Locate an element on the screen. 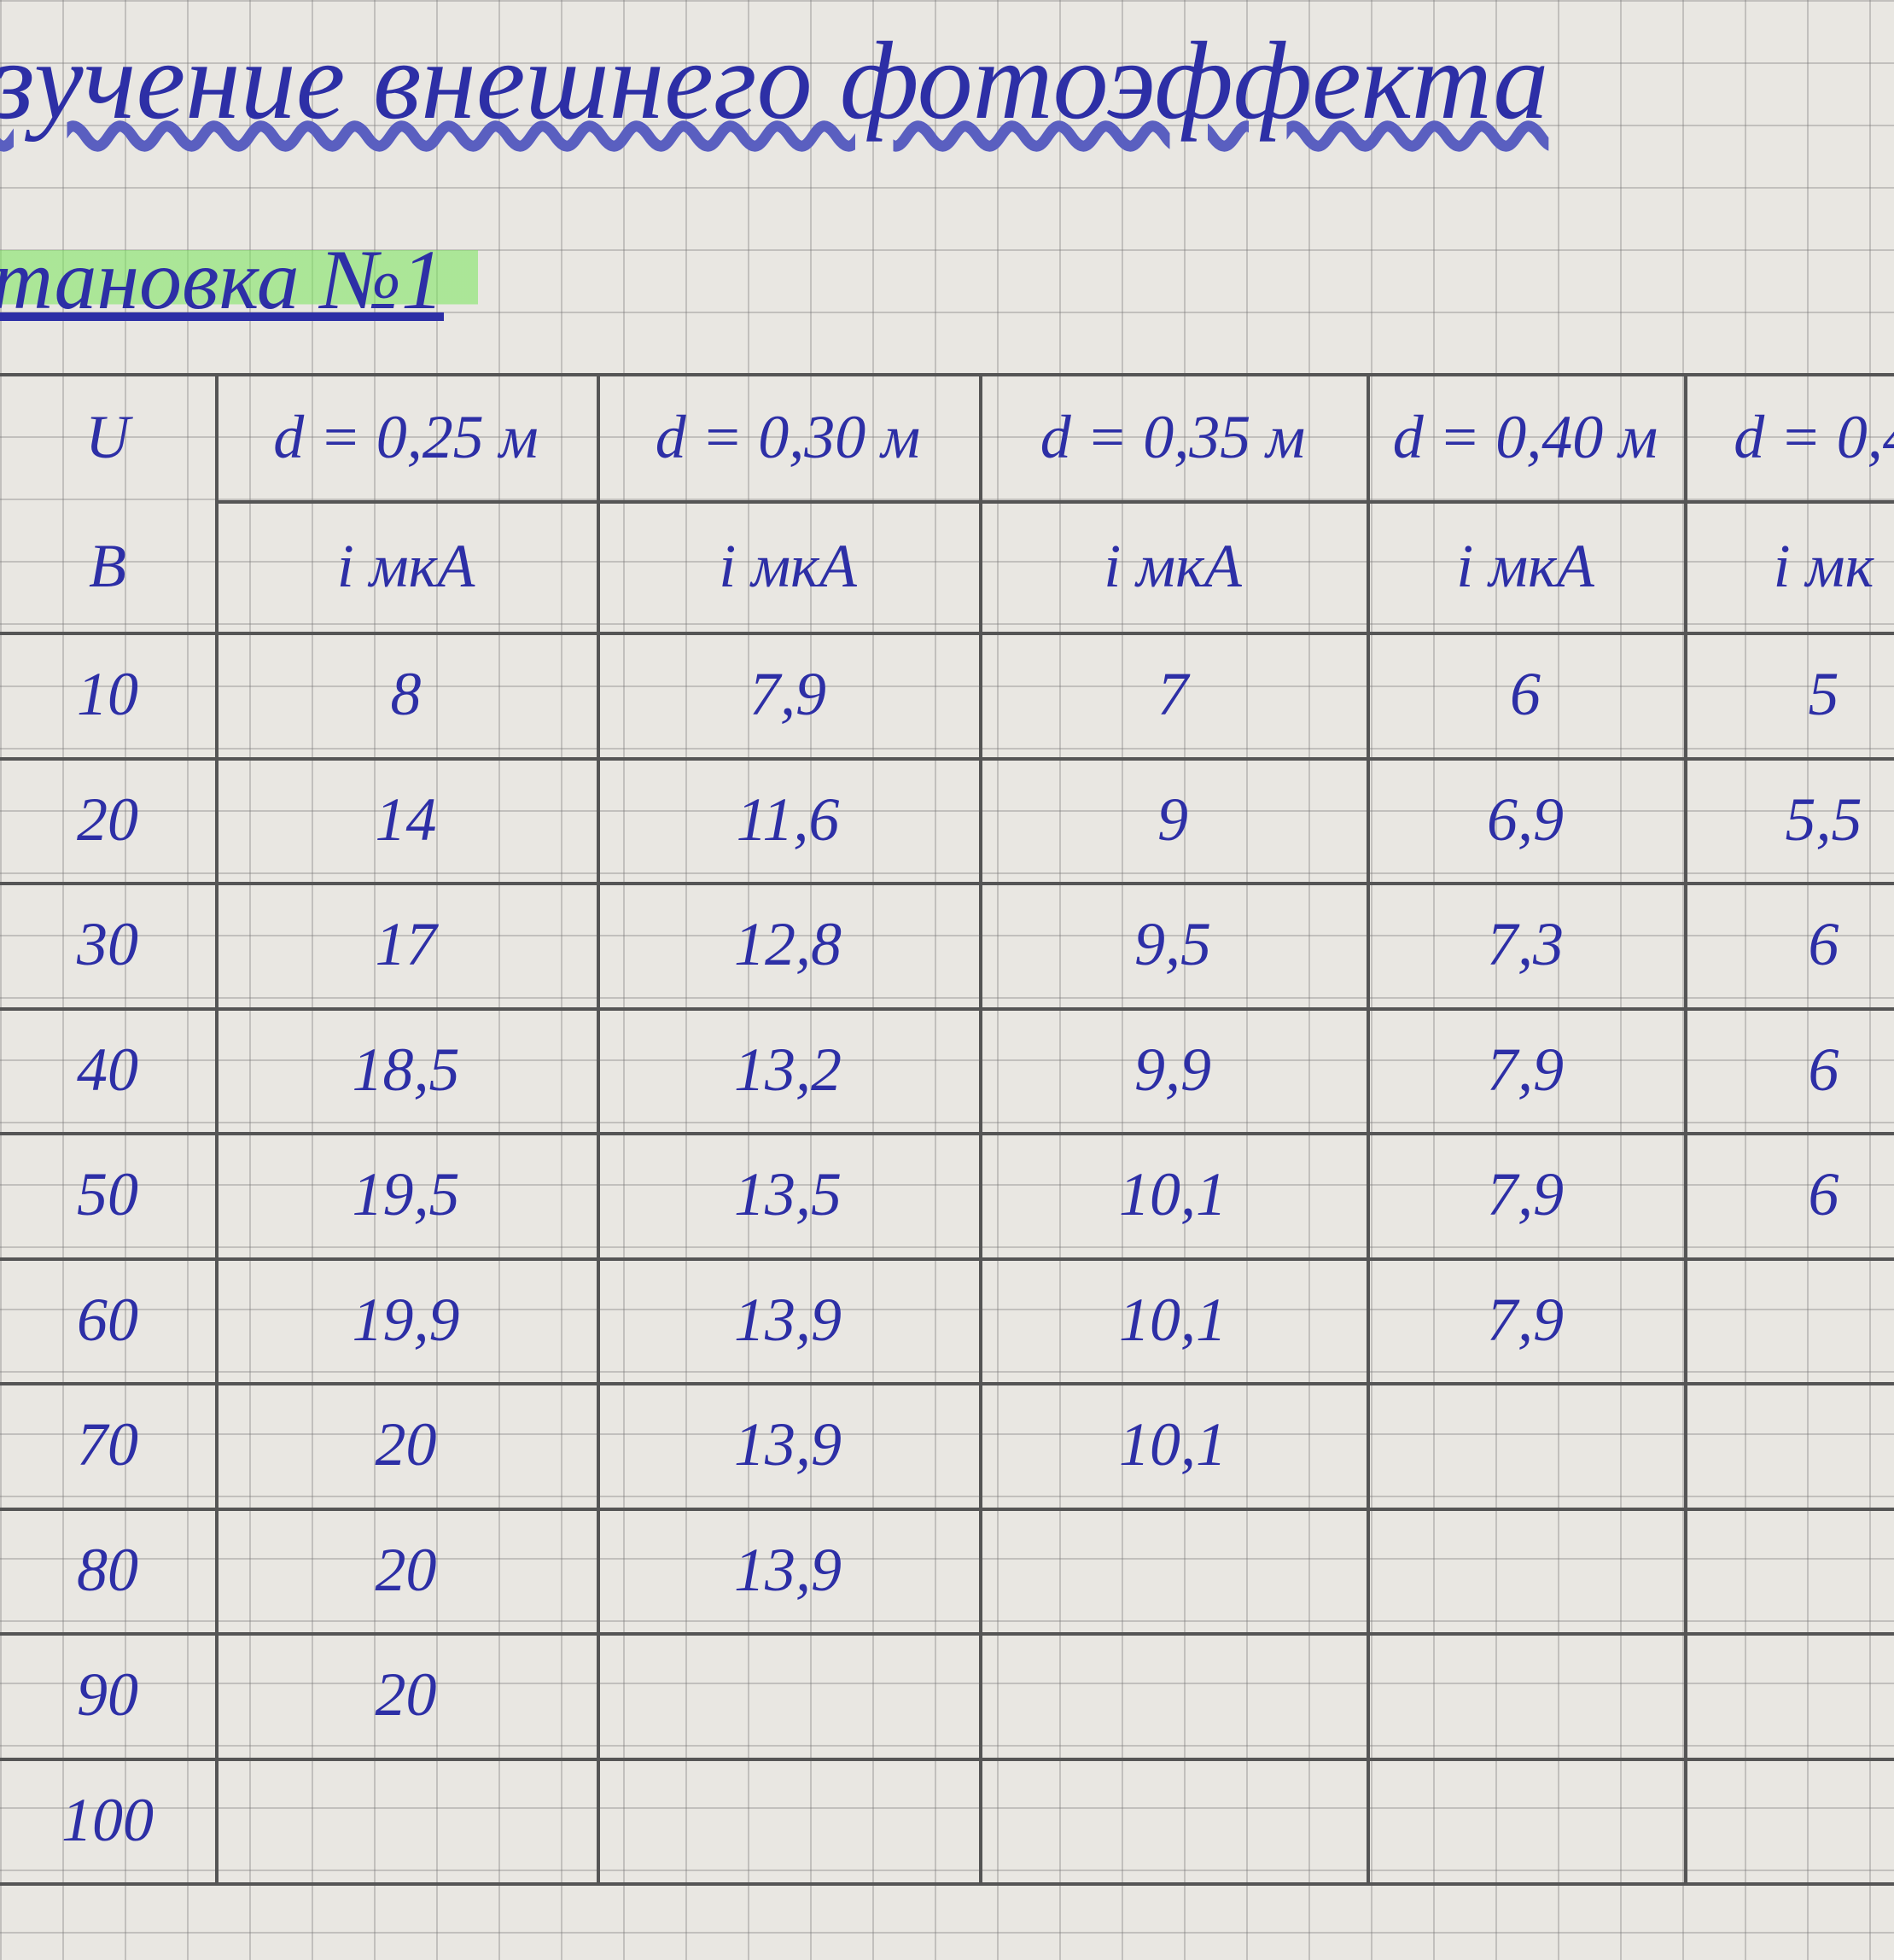  table-cell: 11,6 is located at coordinates (788, 820).